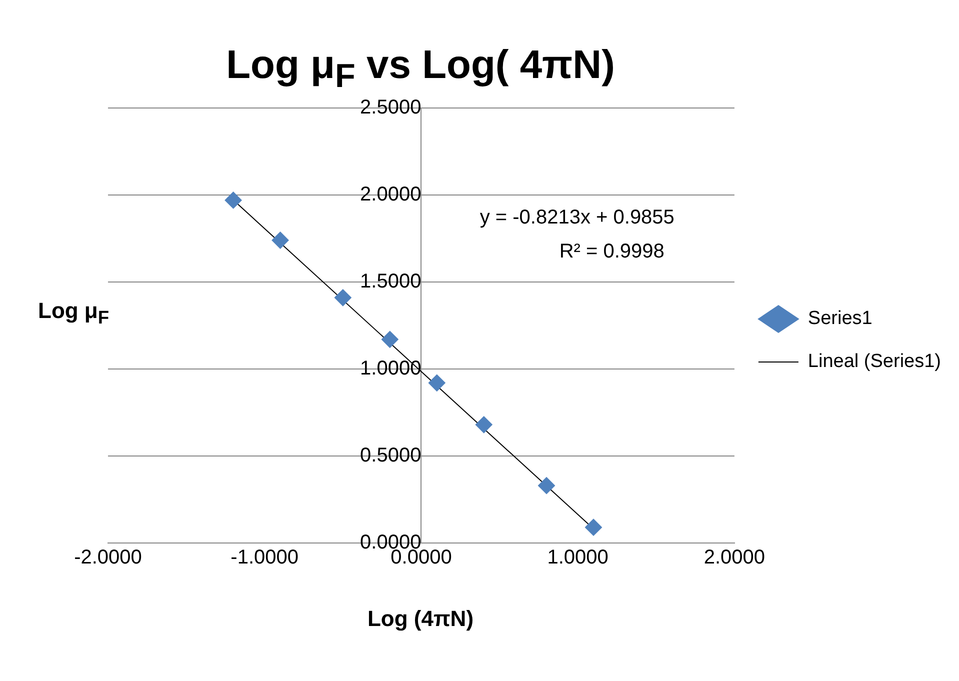 Image resolution: width=959 pixels, height=681 pixels. I want to click on y-tick-label: 2.0000, so click(391, 195).